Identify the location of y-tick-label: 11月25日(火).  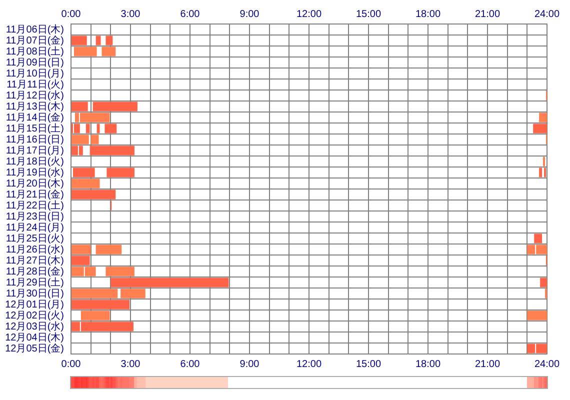
(35, 238).